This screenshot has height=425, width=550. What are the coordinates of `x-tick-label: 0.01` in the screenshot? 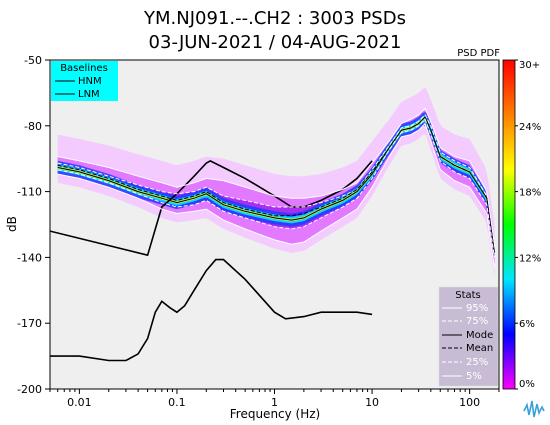 It's located at (79, 402).